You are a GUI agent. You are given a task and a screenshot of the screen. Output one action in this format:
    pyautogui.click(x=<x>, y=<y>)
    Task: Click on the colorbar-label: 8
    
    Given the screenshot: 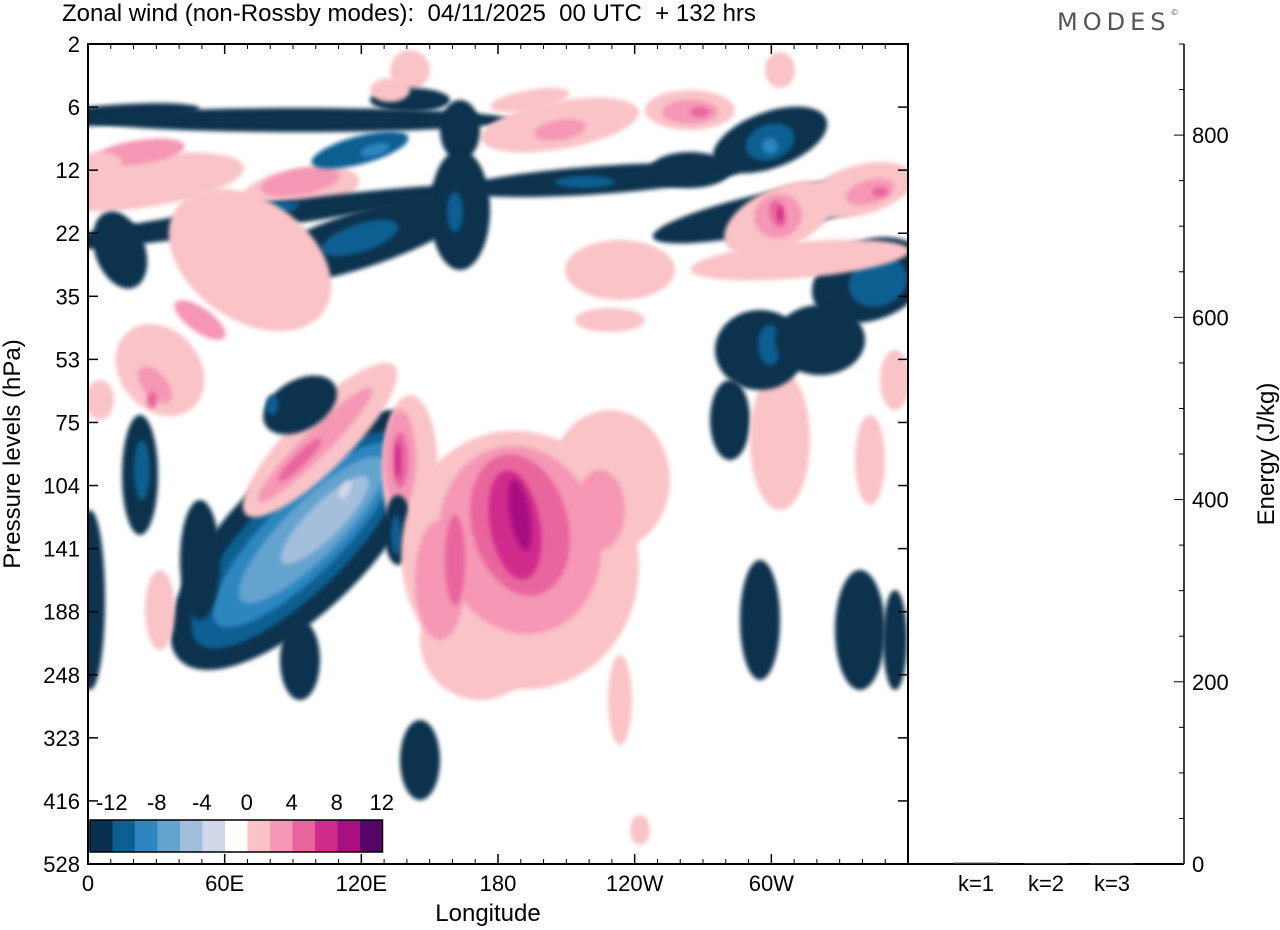 What is the action you would take?
    pyautogui.click(x=337, y=802)
    